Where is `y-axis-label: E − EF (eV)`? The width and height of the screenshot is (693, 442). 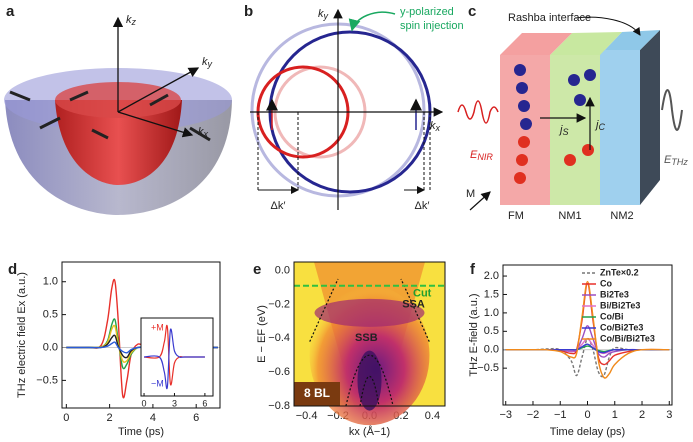
y-axis-label: E − EF (eV) is located at coordinates (262, 334).